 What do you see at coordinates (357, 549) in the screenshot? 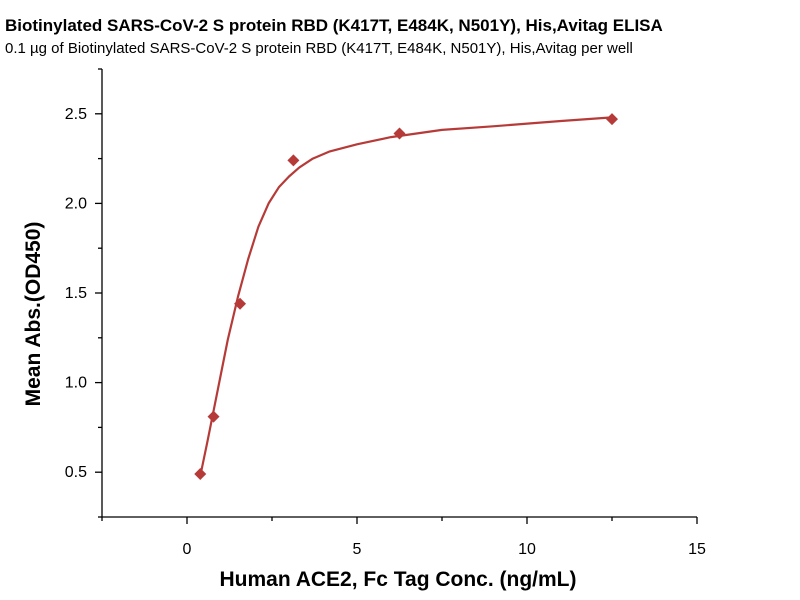
I see `x-tick-label: 5` at bounding box center [357, 549].